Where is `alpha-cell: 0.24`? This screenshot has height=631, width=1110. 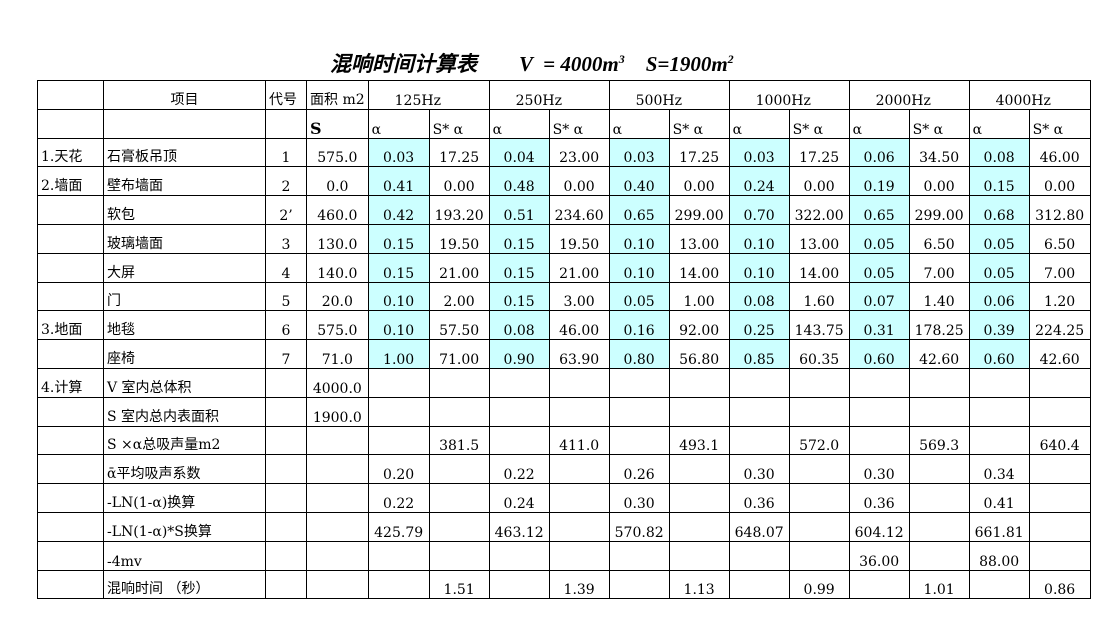 alpha-cell: 0.24 is located at coordinates (759, 181).